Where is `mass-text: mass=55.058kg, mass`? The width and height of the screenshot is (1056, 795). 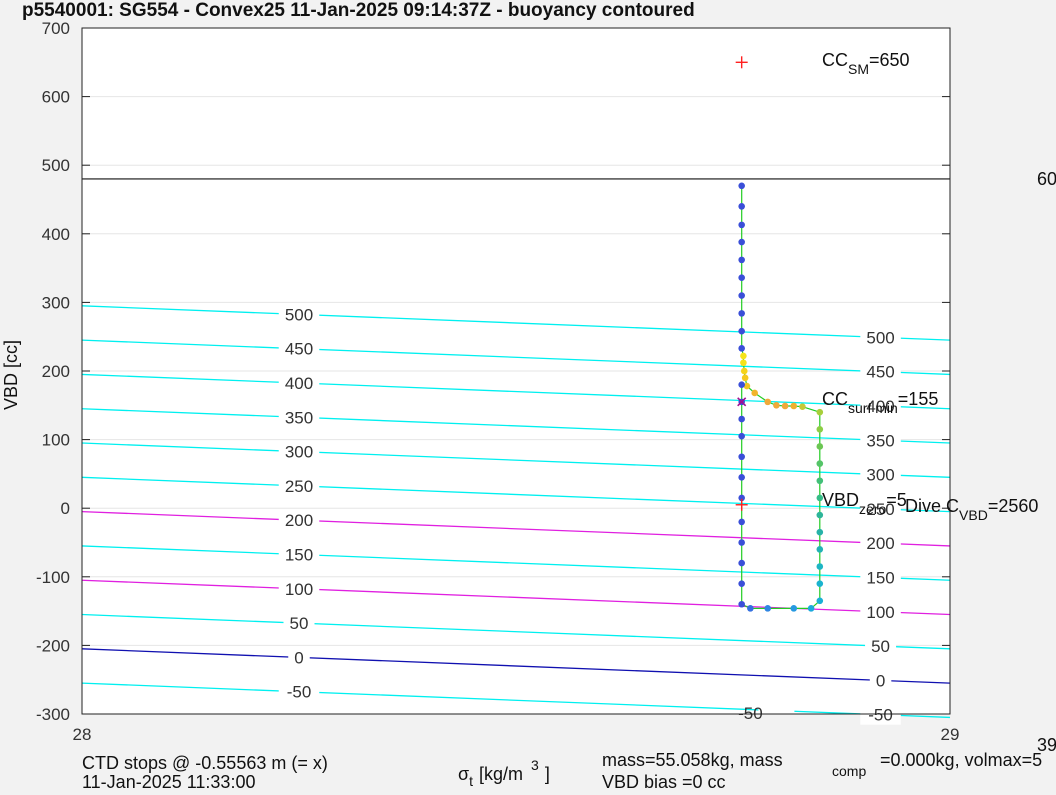 mass-text: mass=55.058kg, mass is located at coordinates (692, 760).